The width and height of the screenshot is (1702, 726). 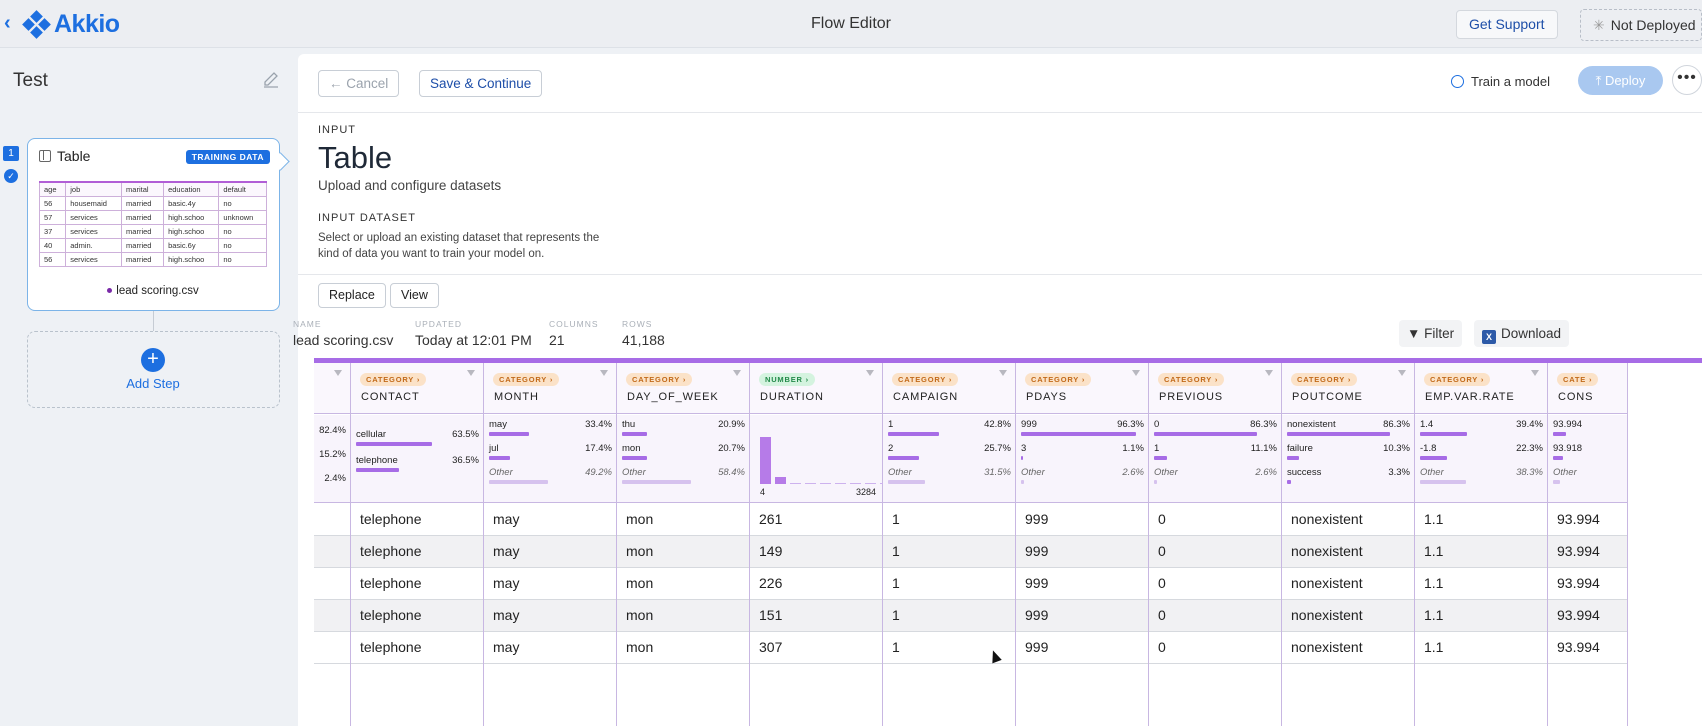 I want to click on get-support-button: Get Support, so click(x=1507, y=24).